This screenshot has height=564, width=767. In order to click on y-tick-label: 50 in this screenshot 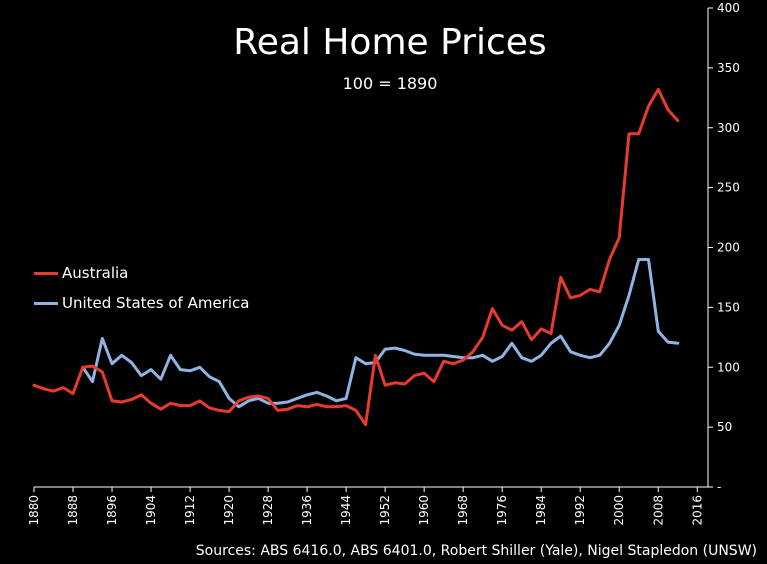, I will do `click(724, 427)`.